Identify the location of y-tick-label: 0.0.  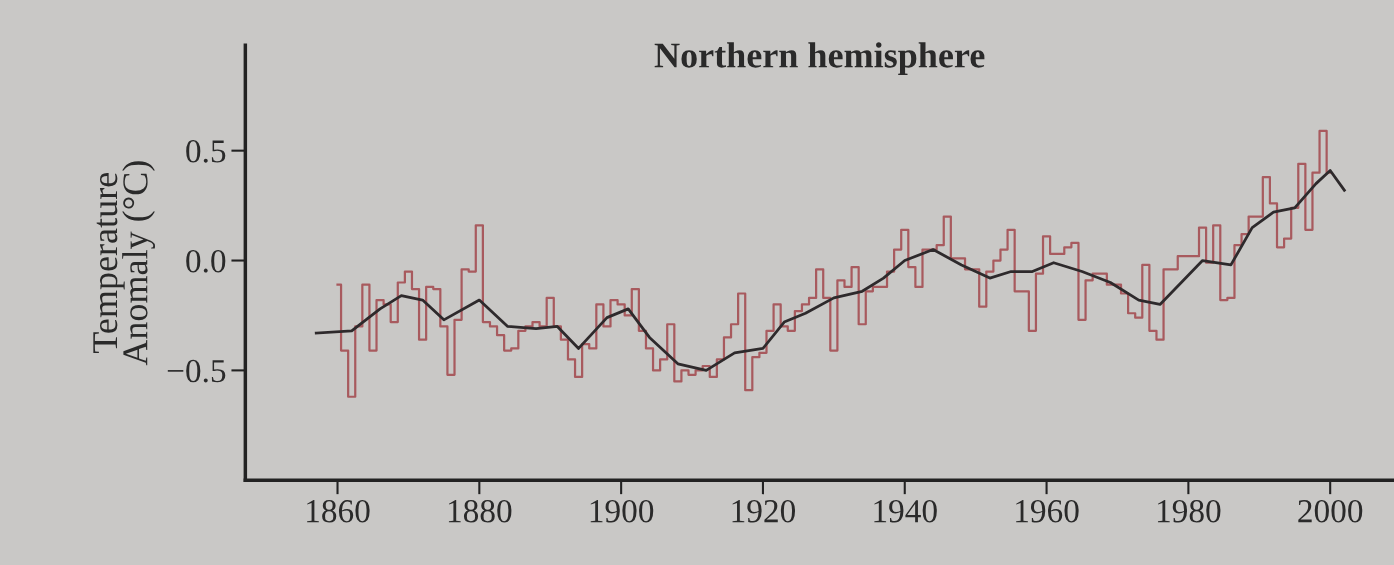
(206, 261).